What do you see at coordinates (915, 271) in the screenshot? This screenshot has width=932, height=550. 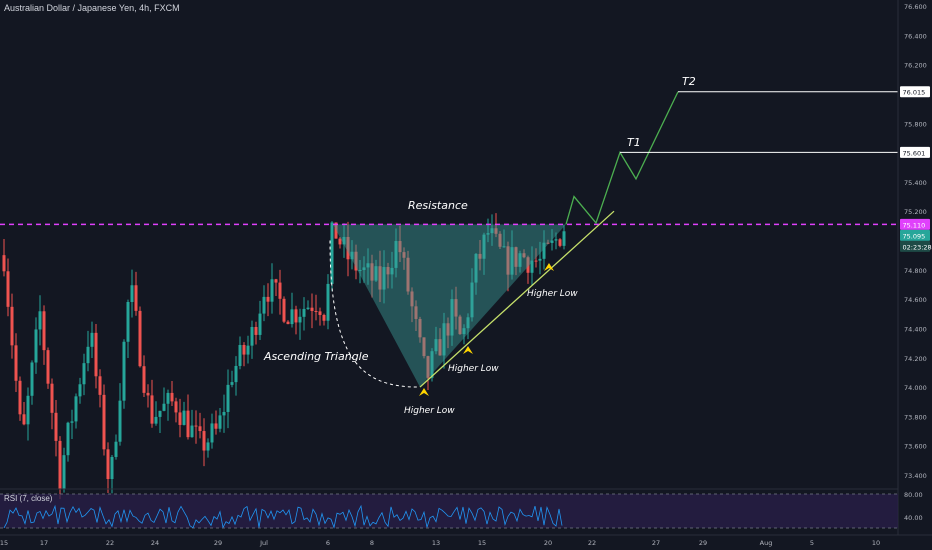 I see `price-tick-label: 74.800` at bounding box center [915, 271].